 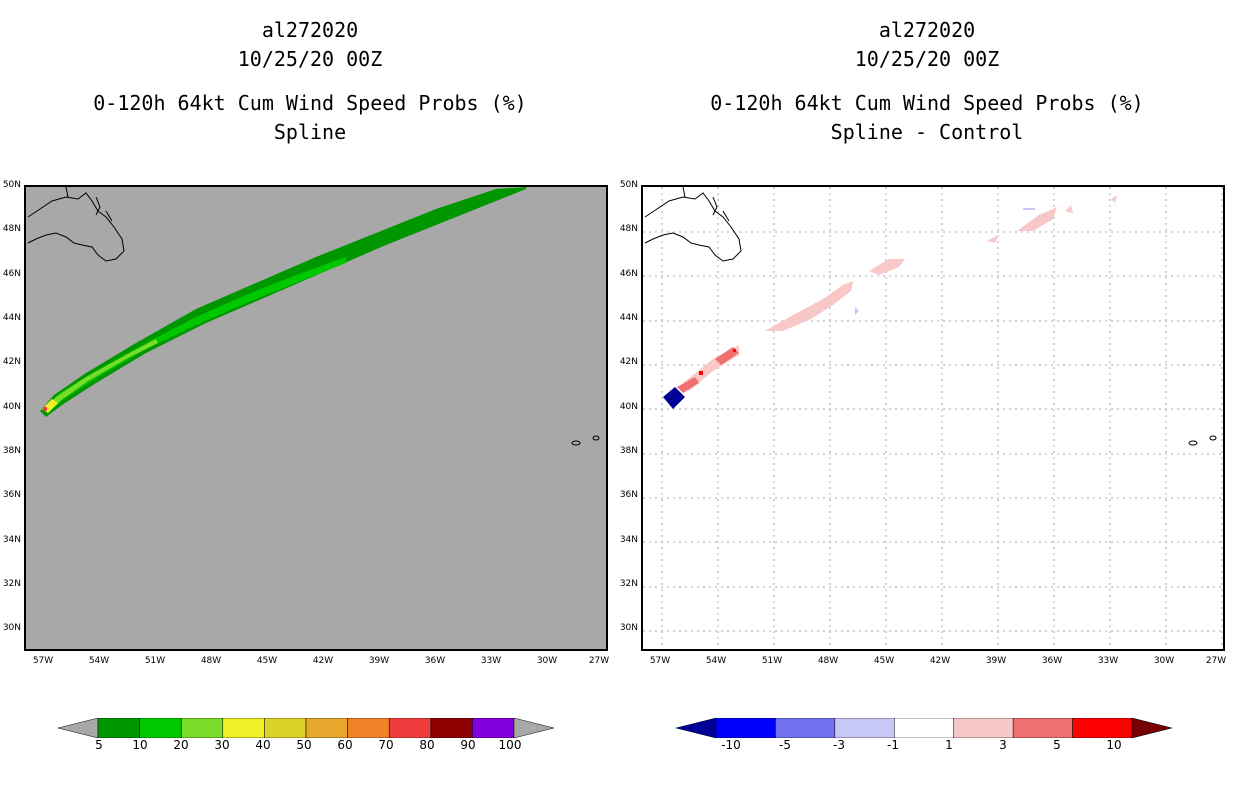 I want to click on left-colorbar-svg, so click(x=306, y=728).